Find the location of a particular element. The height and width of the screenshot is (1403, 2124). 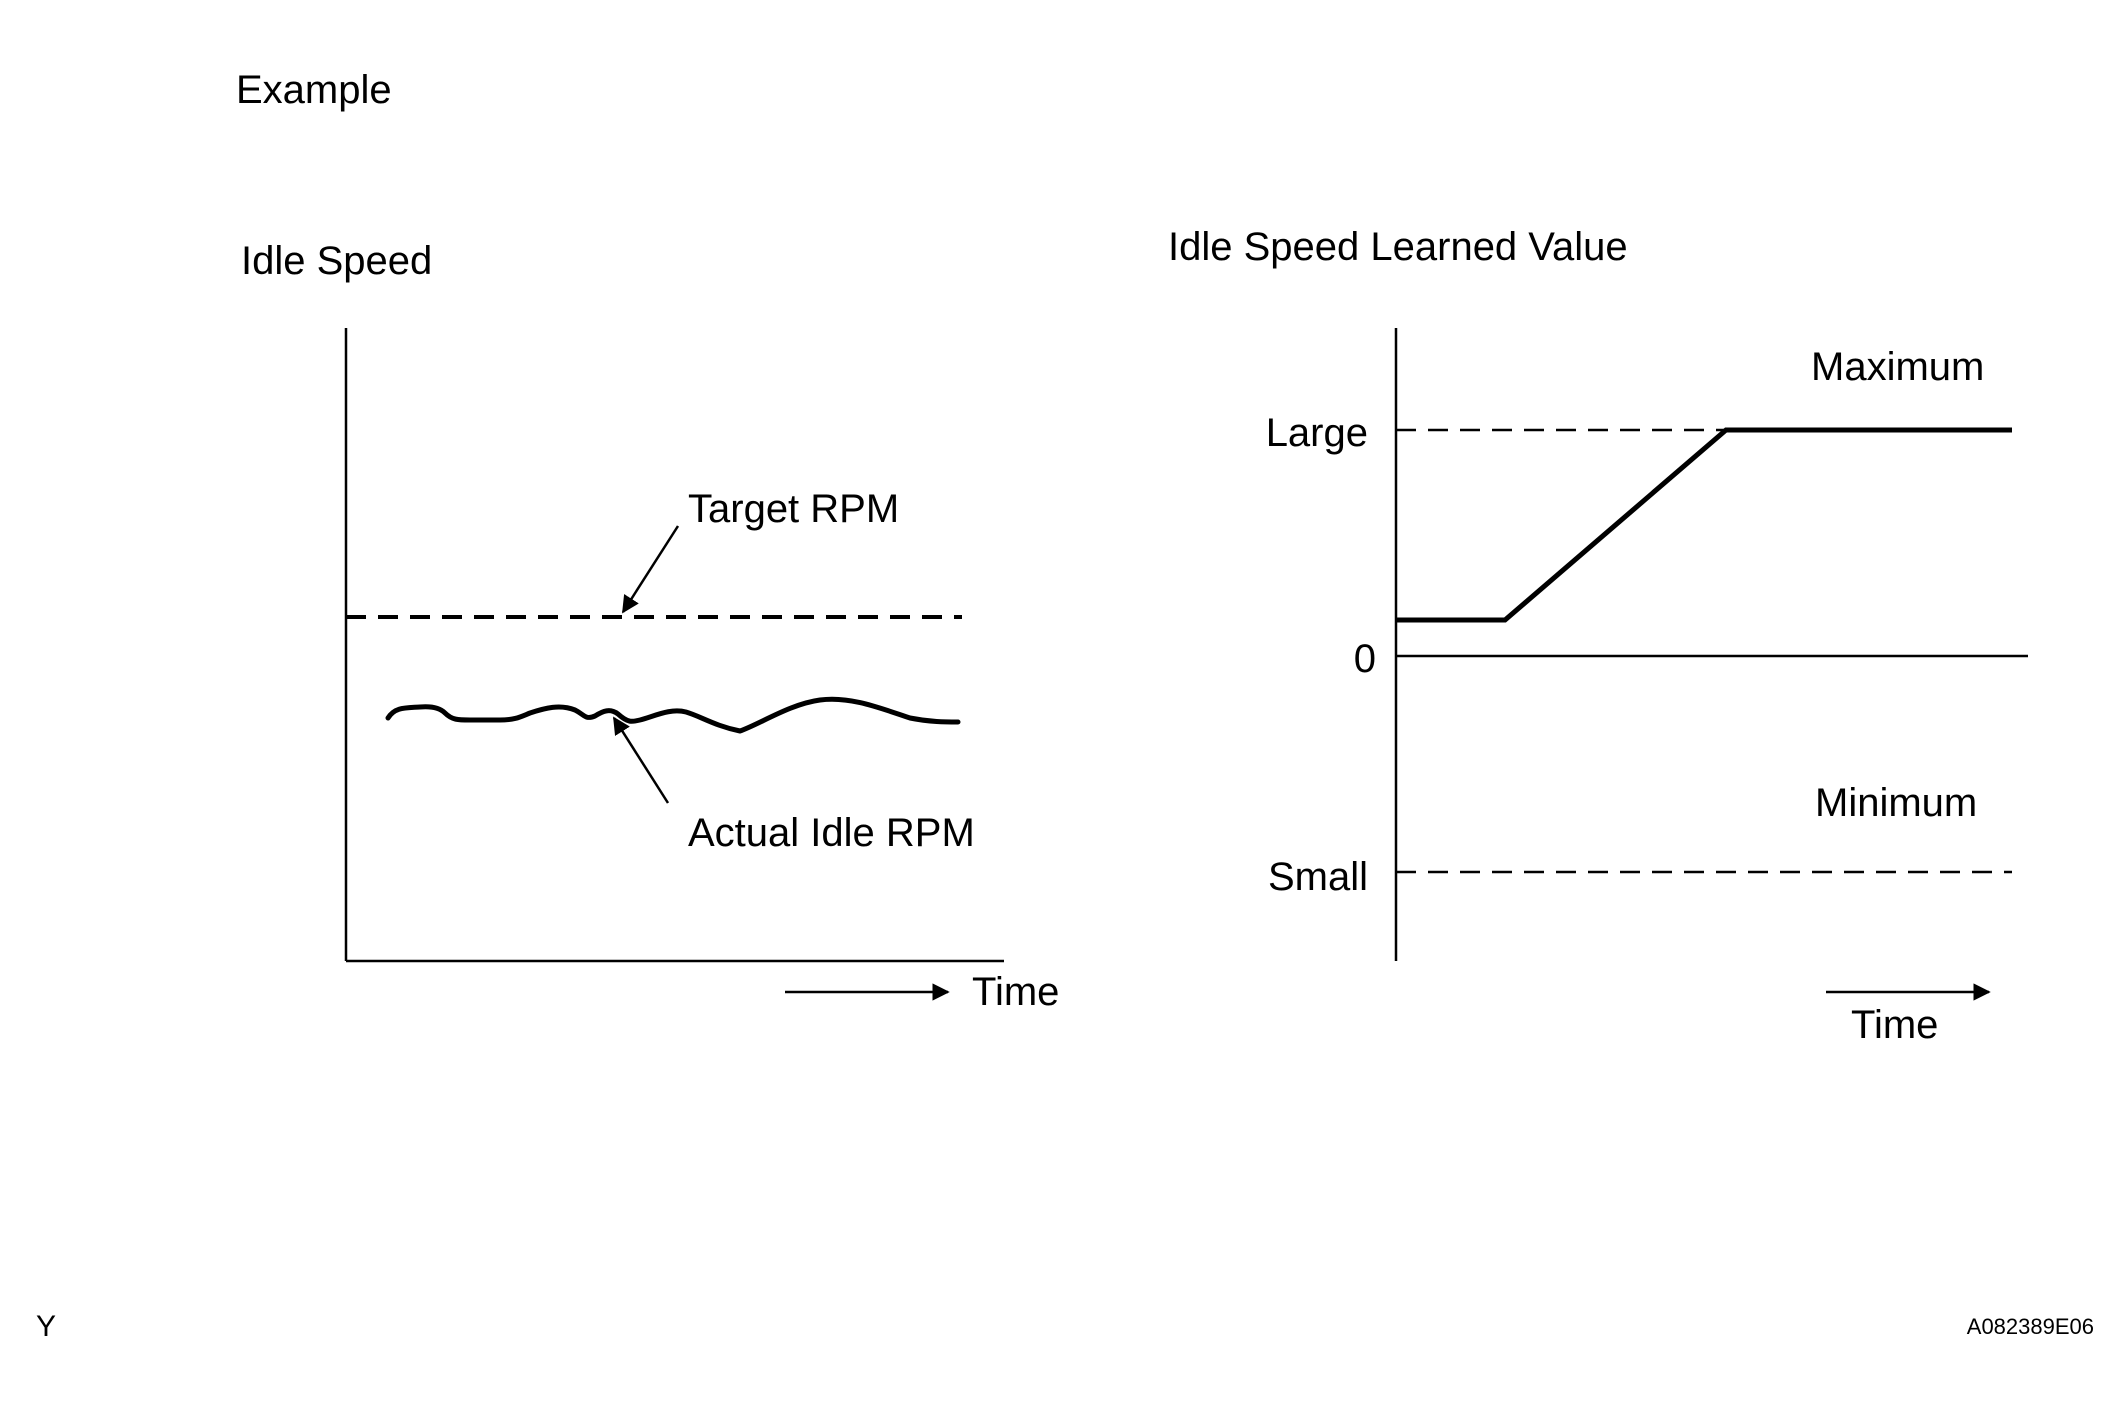

actual-idle-rpm-line is located at coordinates (673, 715).